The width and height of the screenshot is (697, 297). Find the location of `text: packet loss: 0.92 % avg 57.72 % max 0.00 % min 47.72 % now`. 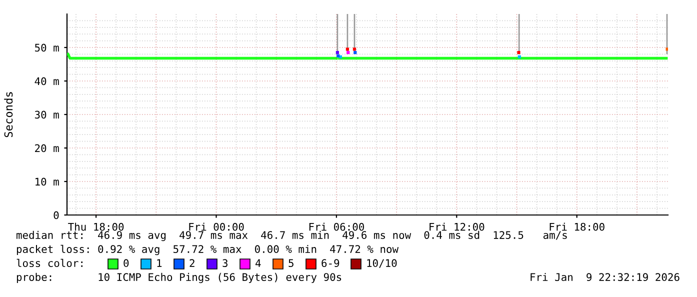

text: packet loss: 0.92 % avg 57.72 % max 0.00 % min 47.72 % now is located at coordinates (207, 250).